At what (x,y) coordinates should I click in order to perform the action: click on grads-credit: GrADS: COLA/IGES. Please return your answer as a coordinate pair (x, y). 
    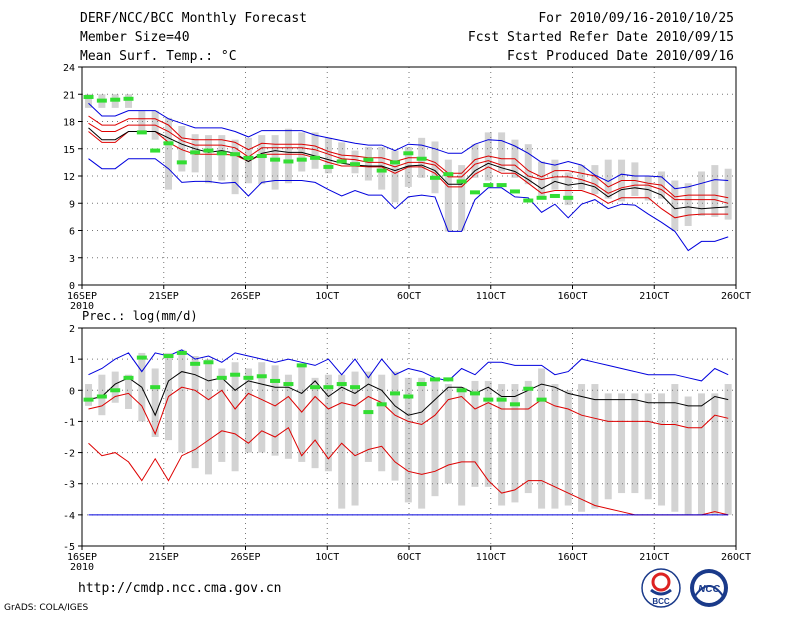
    Looking at the image, I should click on (46, 608).